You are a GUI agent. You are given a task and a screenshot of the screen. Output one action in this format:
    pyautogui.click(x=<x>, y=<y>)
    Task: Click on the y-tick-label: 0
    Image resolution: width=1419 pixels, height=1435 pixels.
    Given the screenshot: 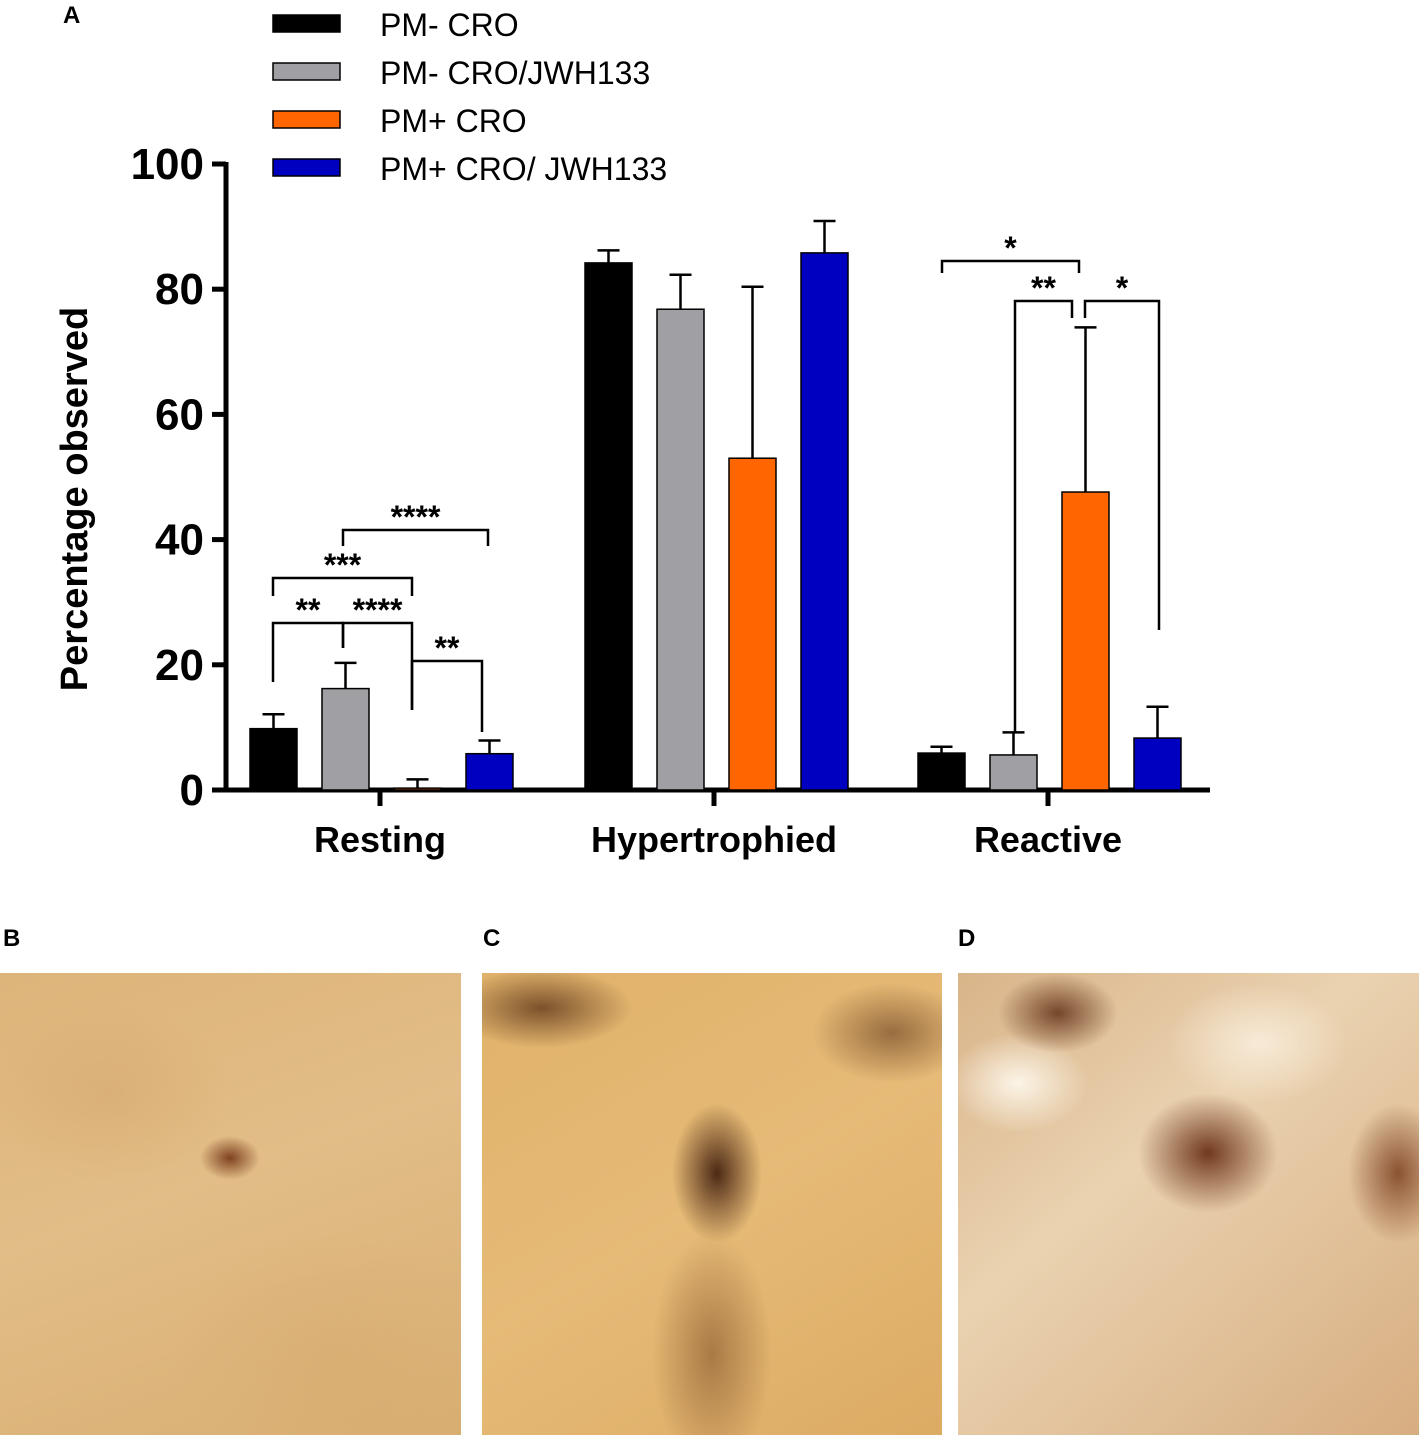 What is the action you would take?
    pyautogui.click(x=192, y=790)
    